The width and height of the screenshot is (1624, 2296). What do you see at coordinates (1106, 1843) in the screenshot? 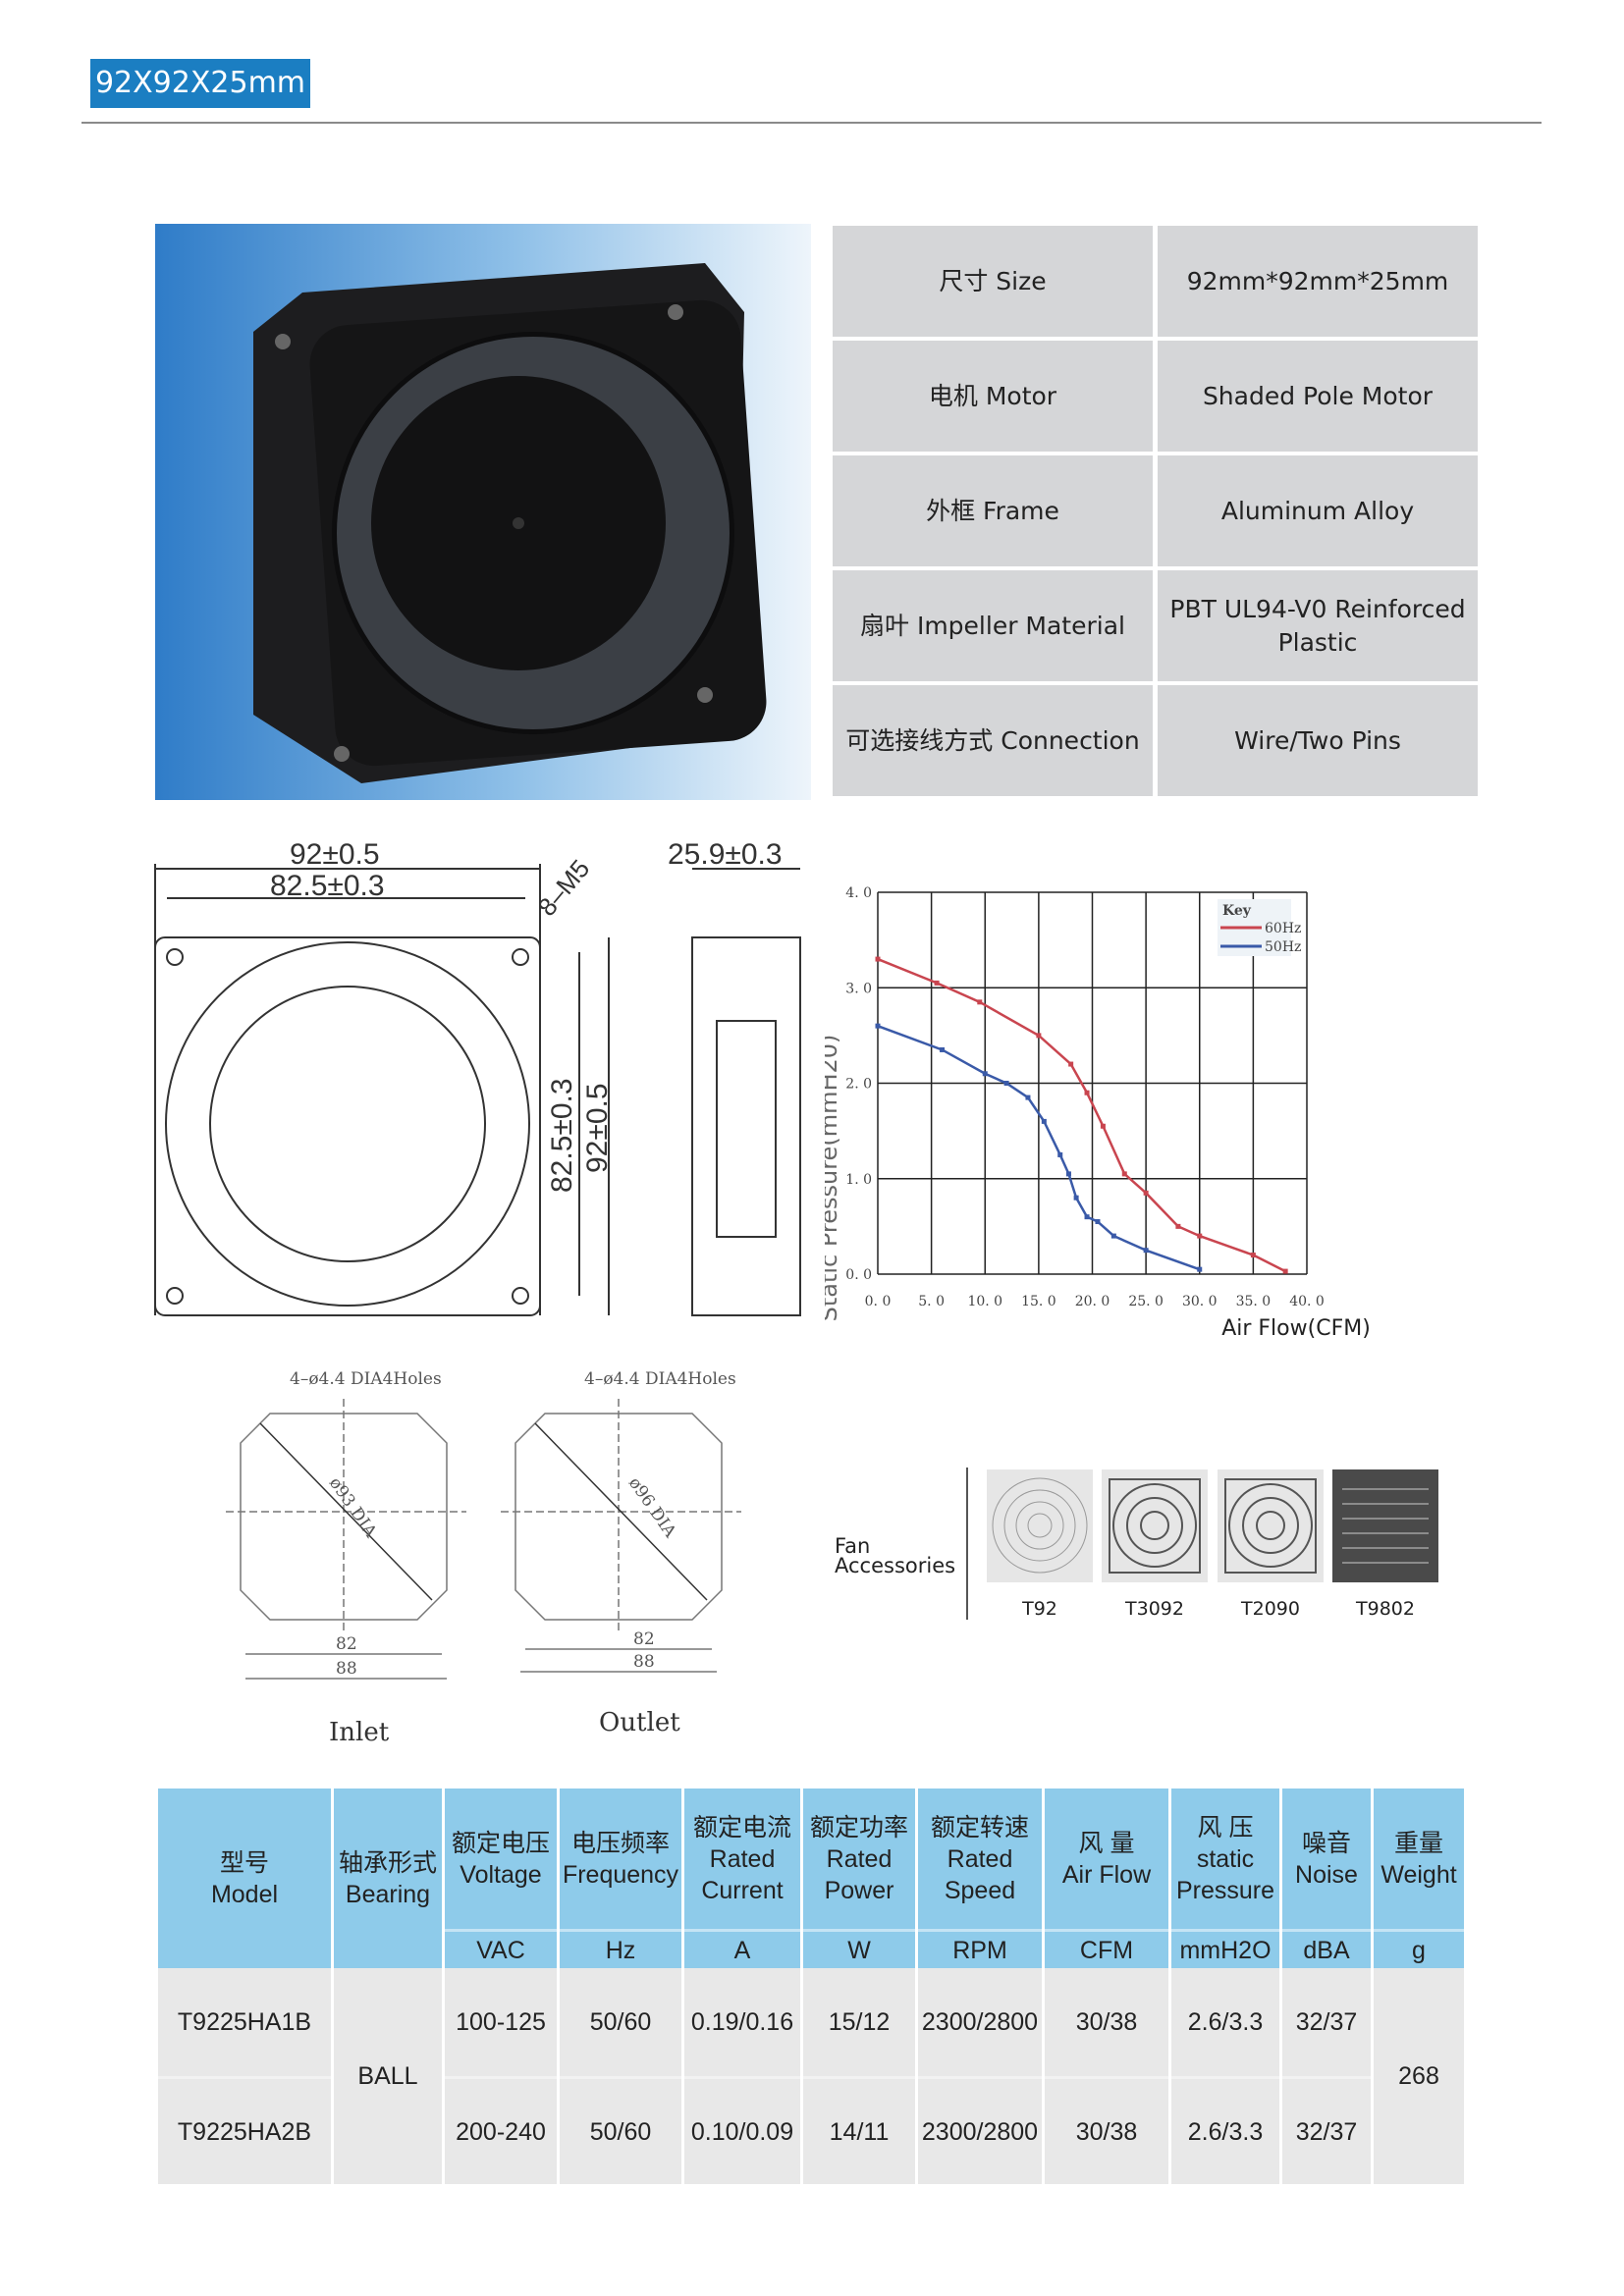
I see `header-text: 风 量` at bounding box center [1106, 1843].